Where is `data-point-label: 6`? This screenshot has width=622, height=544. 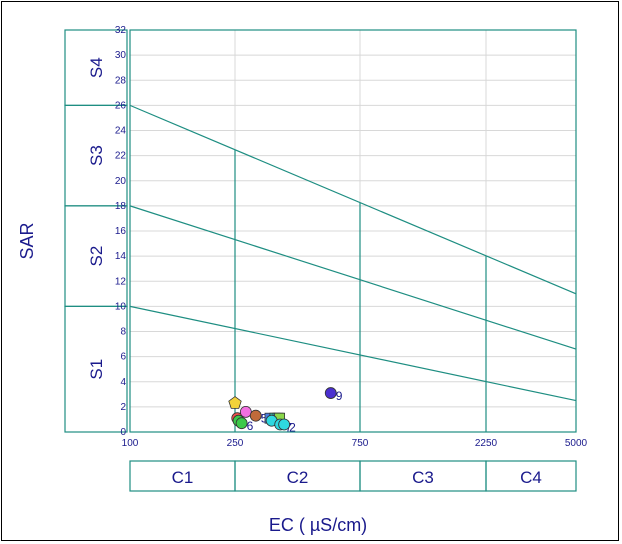 data-point-label: 6 is located at coordinates (250, 426).